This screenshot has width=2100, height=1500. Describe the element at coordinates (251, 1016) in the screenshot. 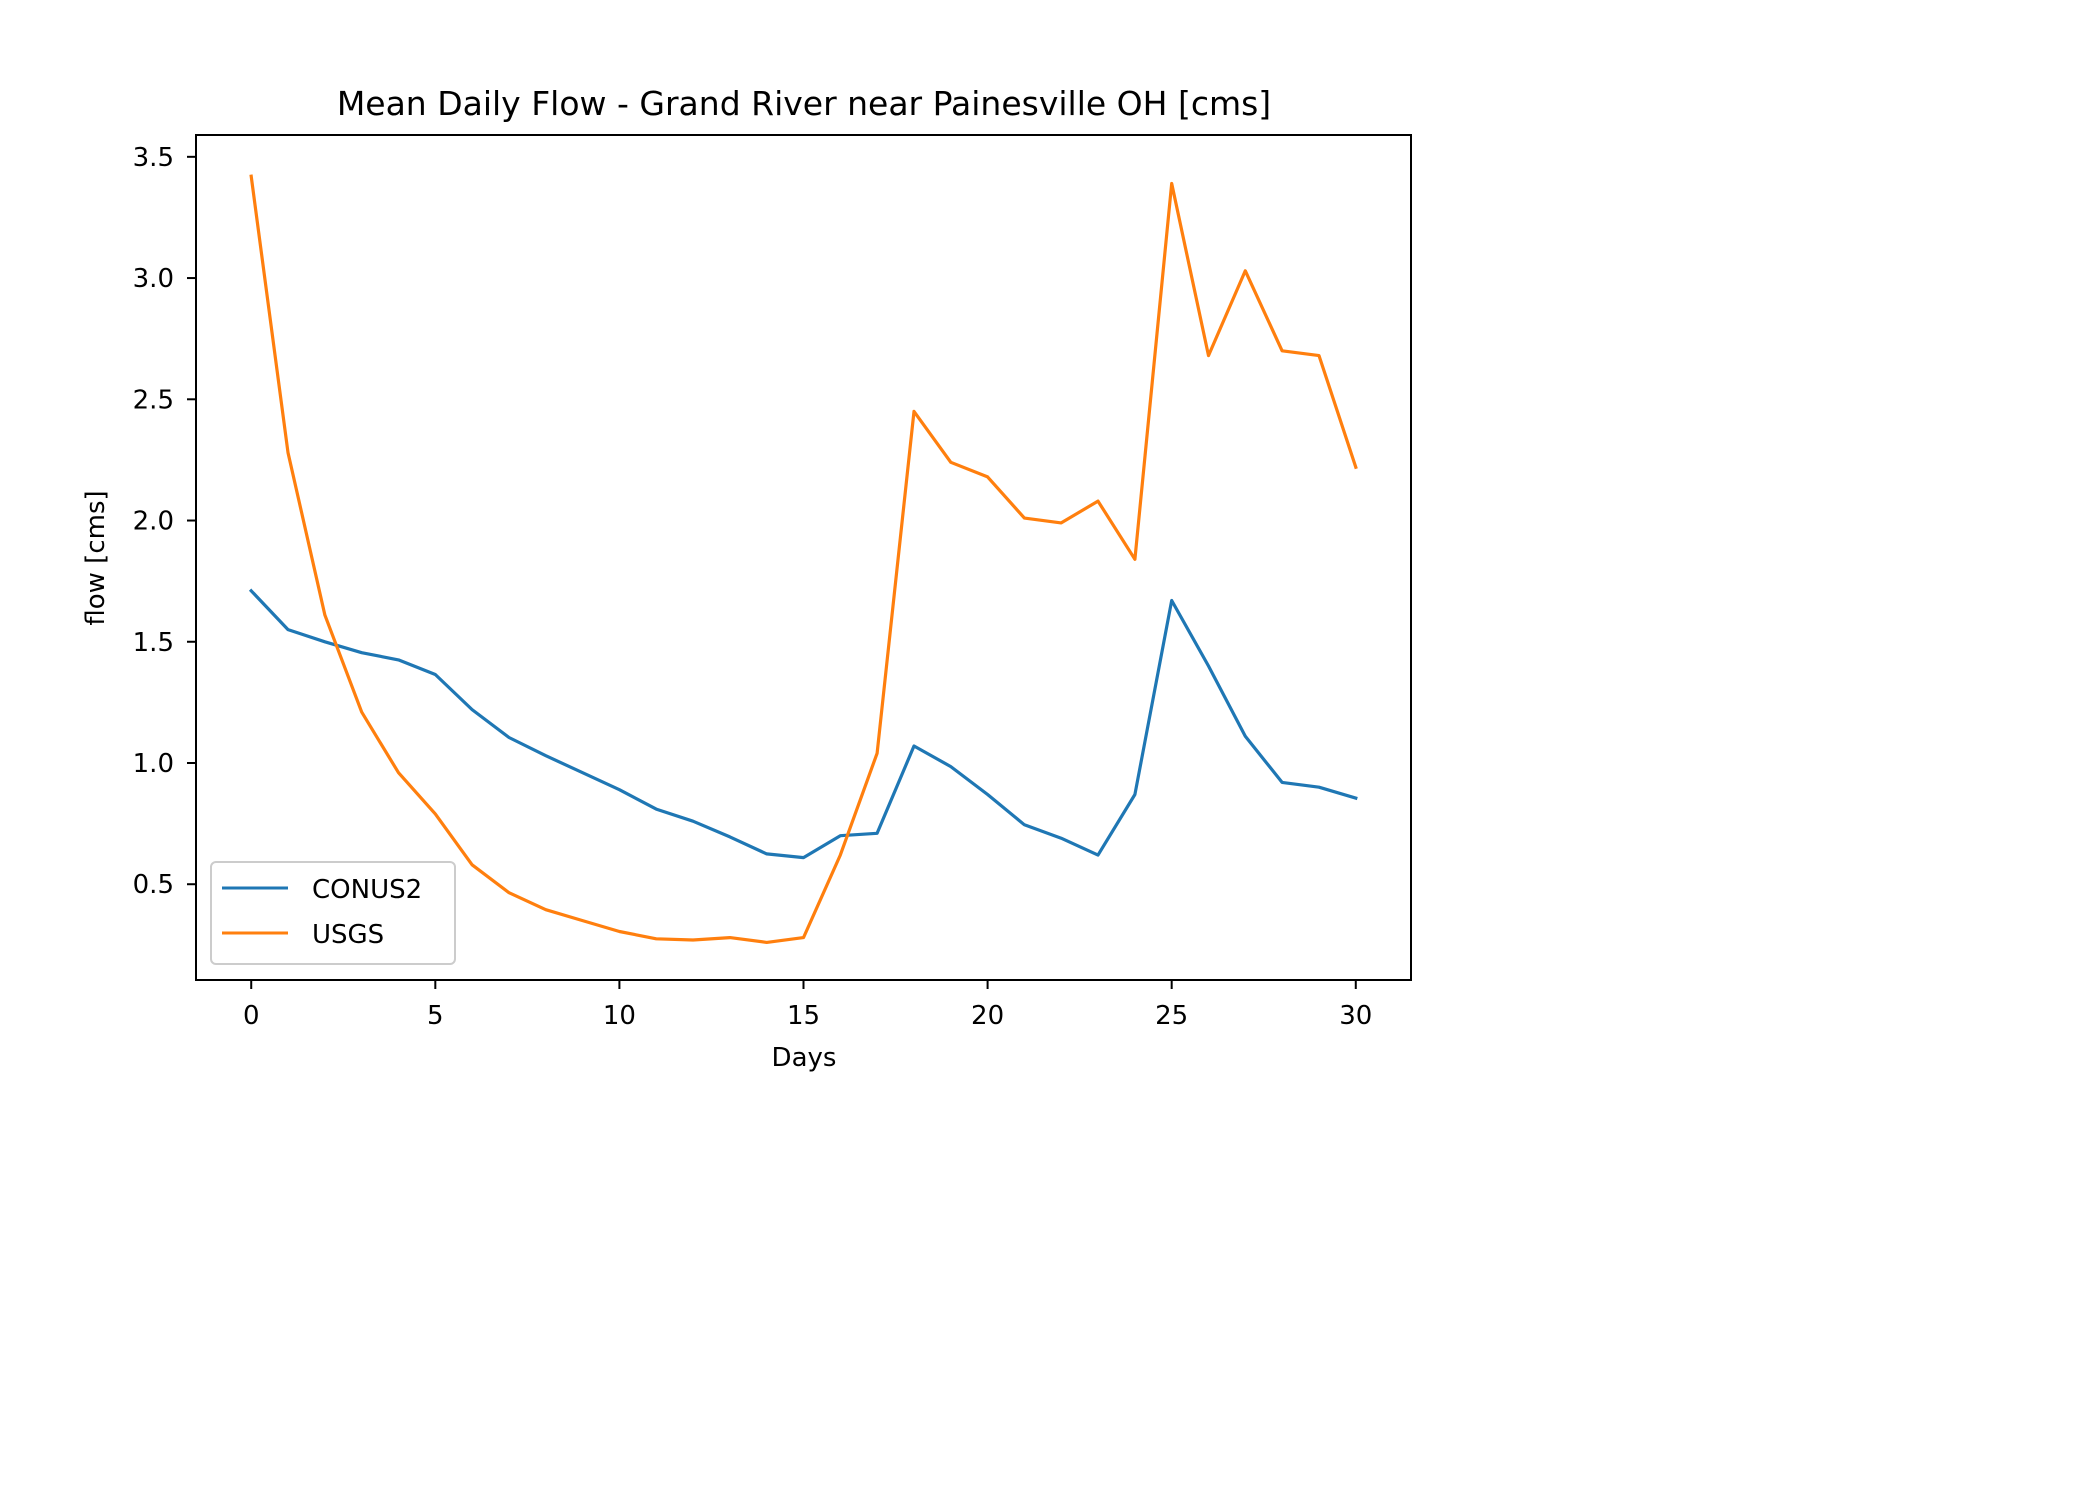

I see `x-tick-label: 0` at that location.